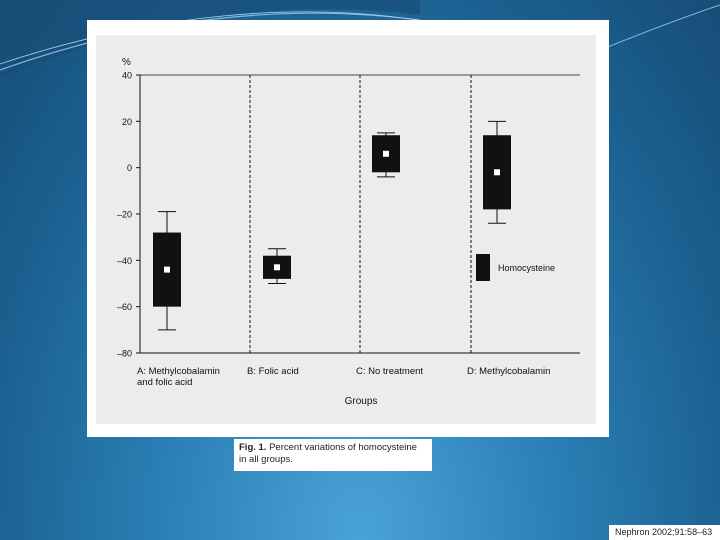  I want to click on y-tick-label: –60, so click(124, 307).